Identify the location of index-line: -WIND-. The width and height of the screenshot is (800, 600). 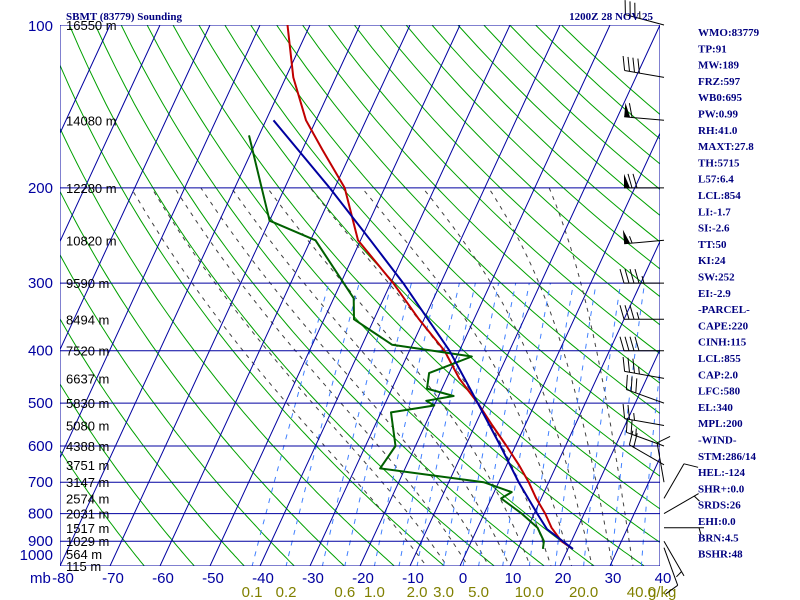
(717, 441).